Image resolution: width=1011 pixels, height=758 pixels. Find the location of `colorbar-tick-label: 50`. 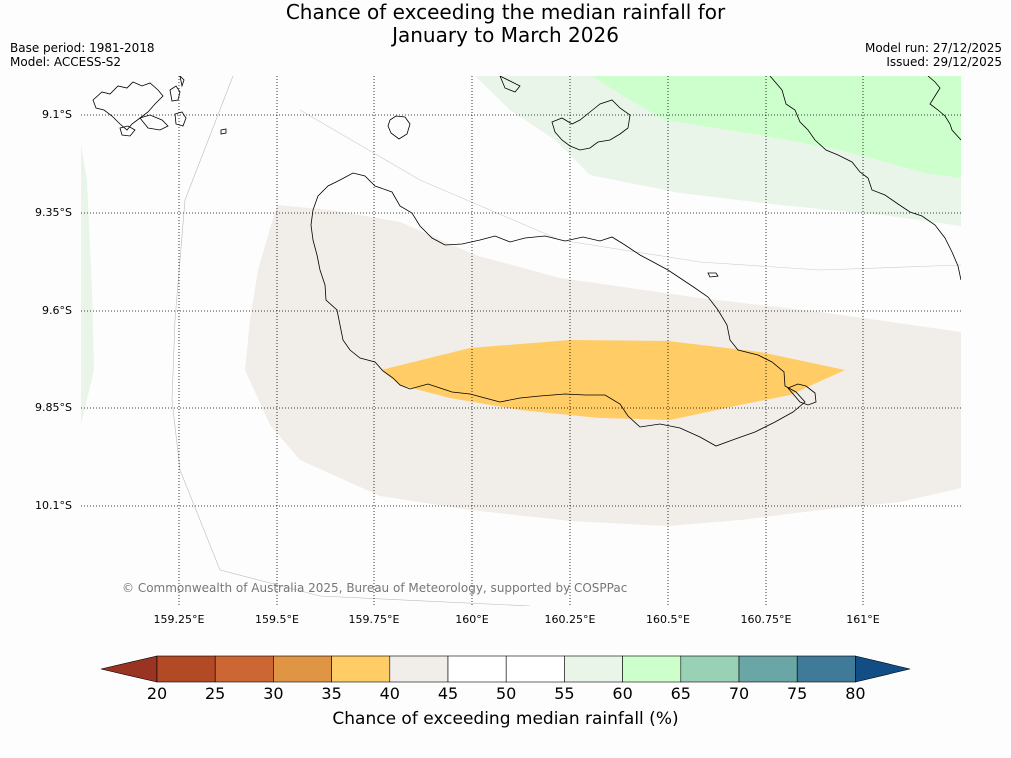

colorbar-tick-label: 50 is located at coordinates (506, 693).